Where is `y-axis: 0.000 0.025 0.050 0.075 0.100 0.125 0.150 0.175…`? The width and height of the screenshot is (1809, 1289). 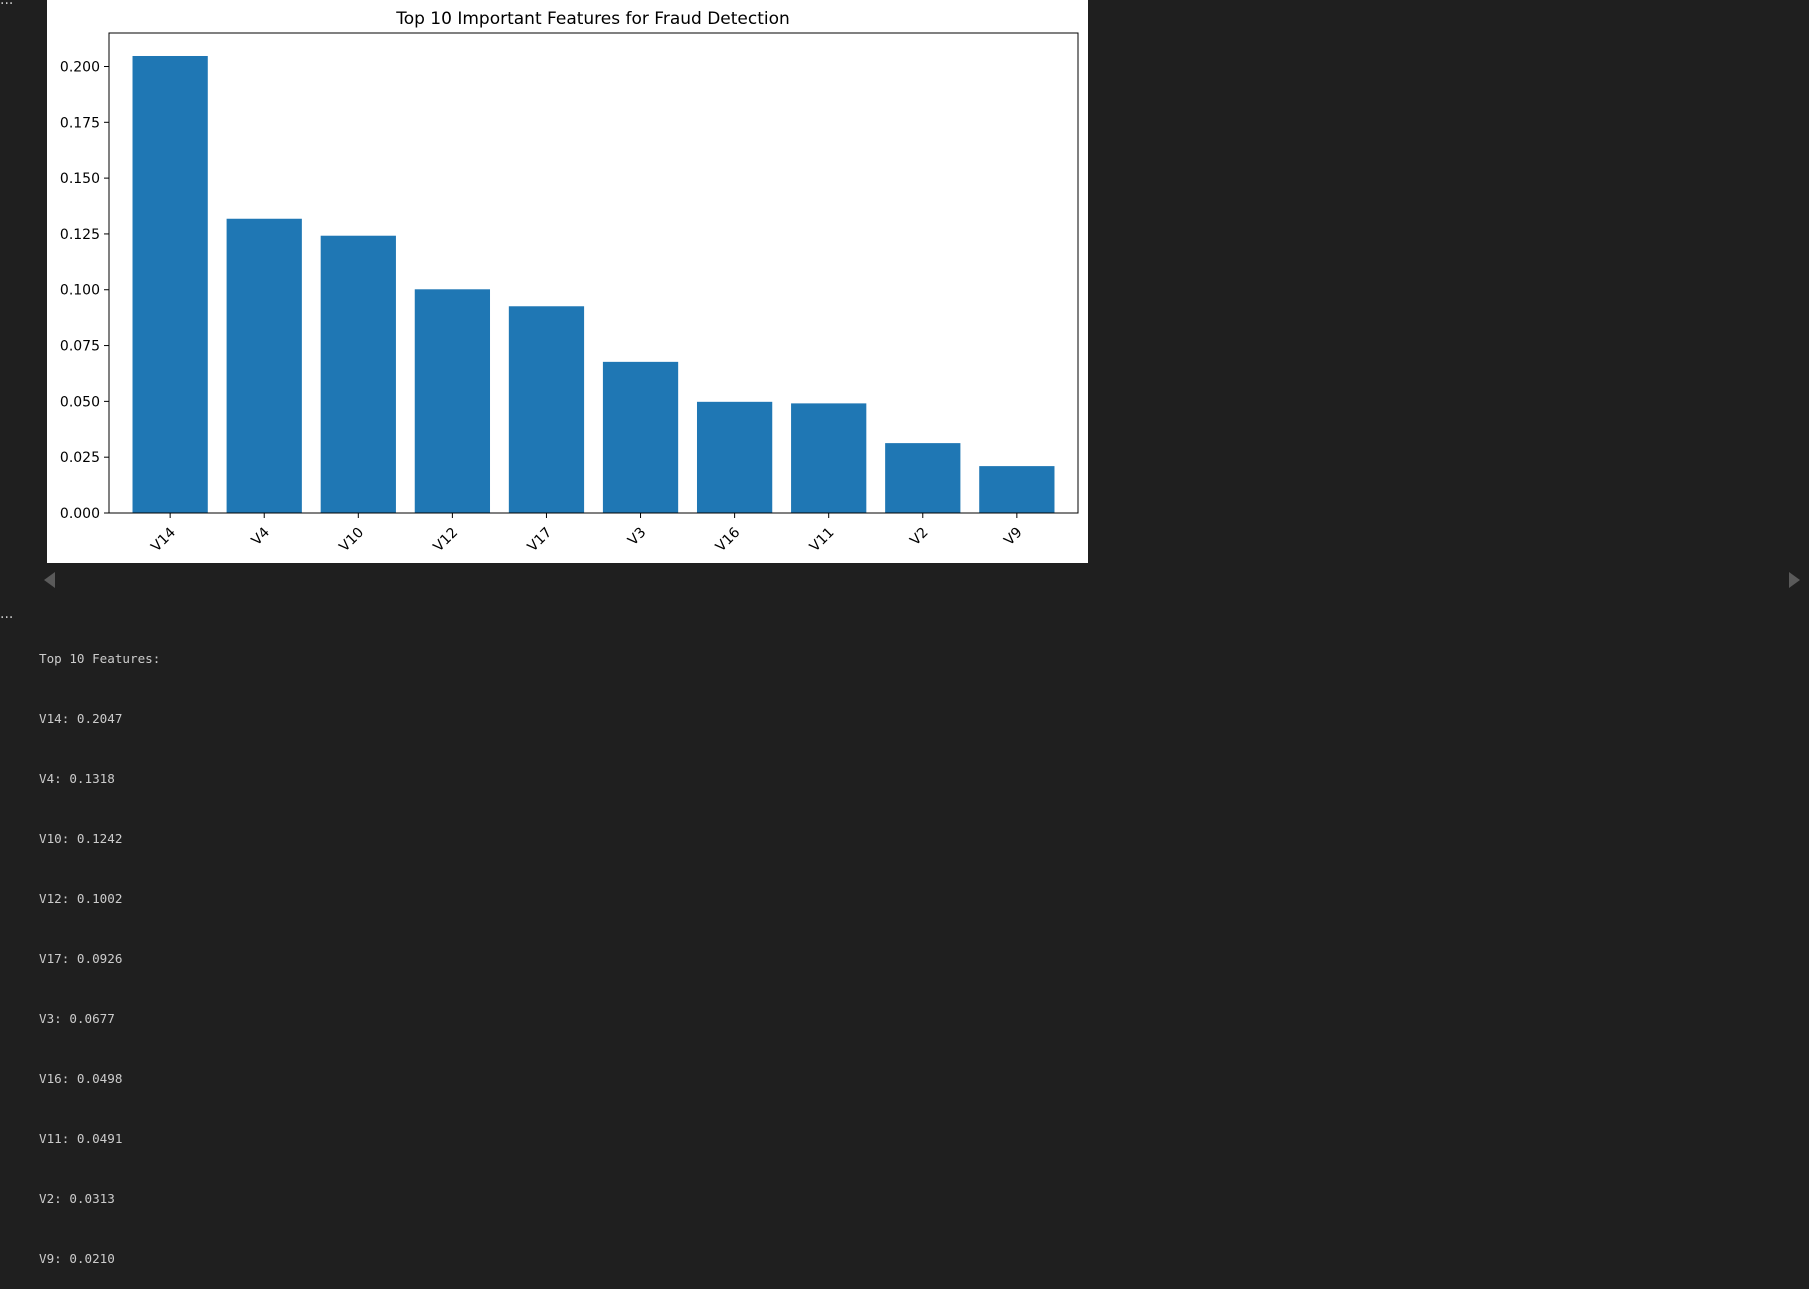
y-axis: 0.000 0.025 0.050 0.075 0.100 0.125 0.150 0.175… is located at coordinates (84, 290).